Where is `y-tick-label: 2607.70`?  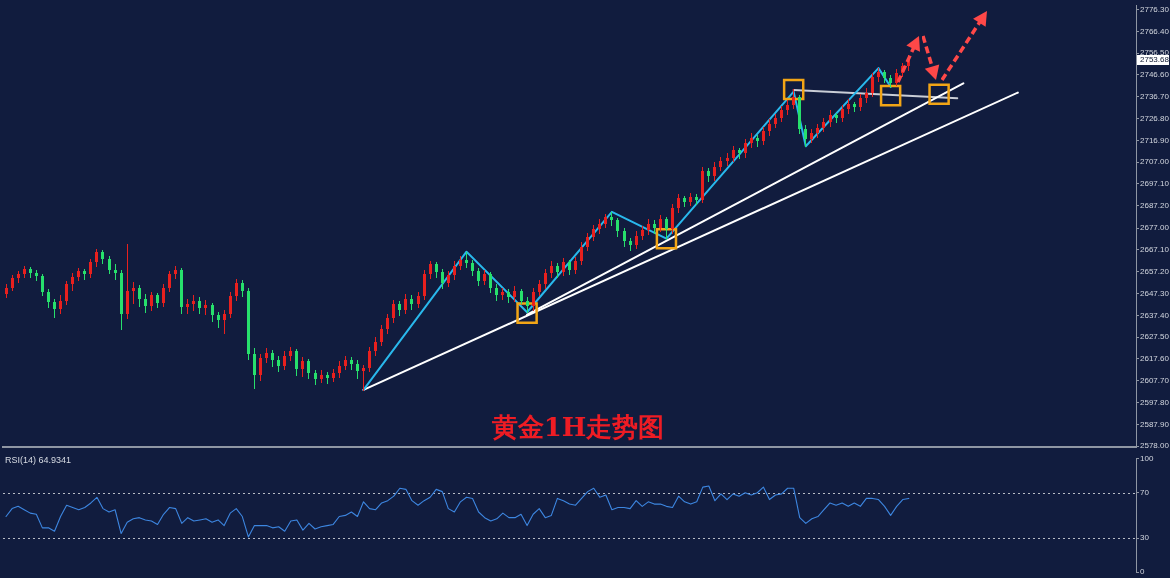
y-tick-label: 2607.70 is located at coordinates (1155, 380).